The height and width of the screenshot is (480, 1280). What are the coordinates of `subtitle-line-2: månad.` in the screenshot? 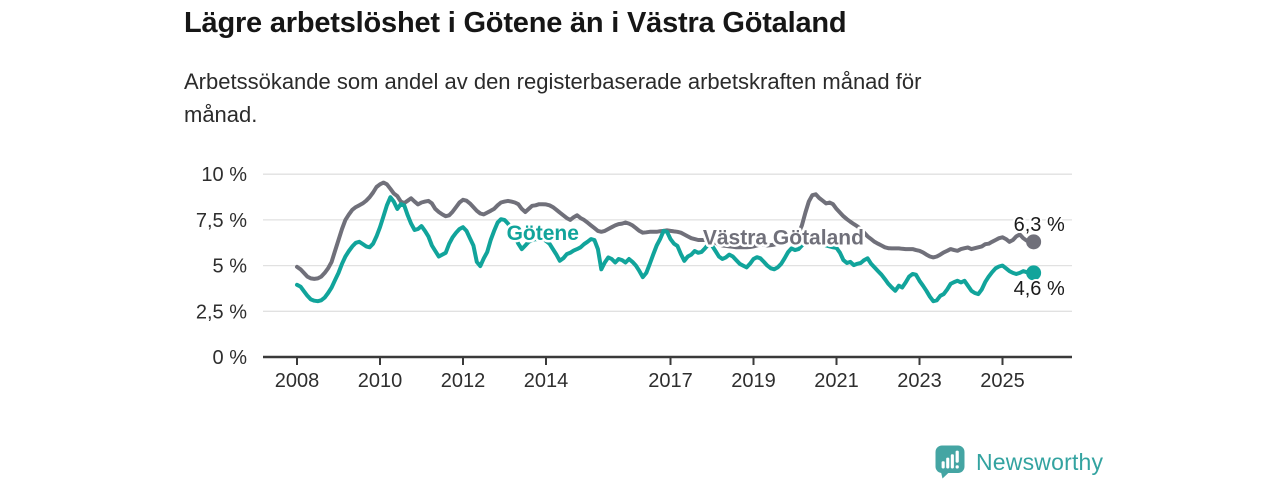 It's located at (221, 115).